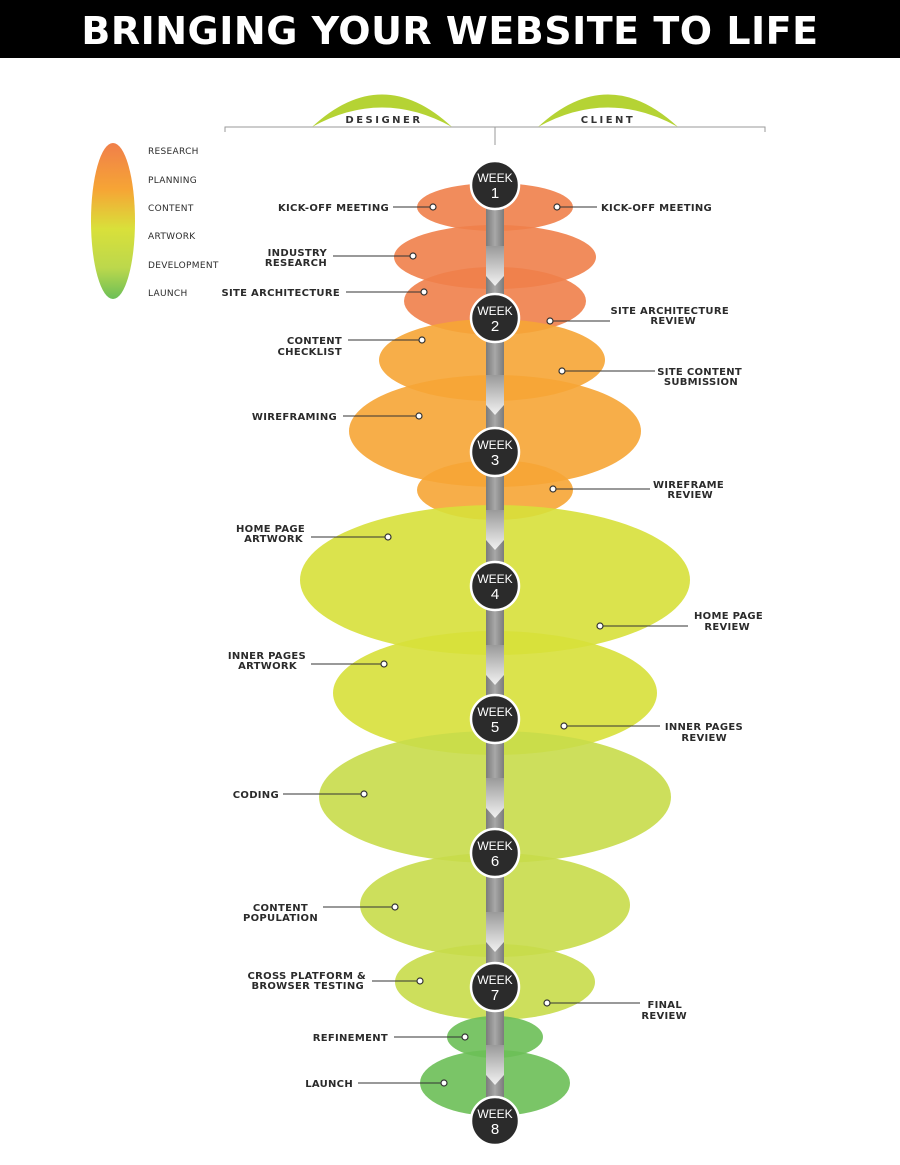  I want to click on label-home-page-review: HOME PAGE REVIEW, so click(728, 622).